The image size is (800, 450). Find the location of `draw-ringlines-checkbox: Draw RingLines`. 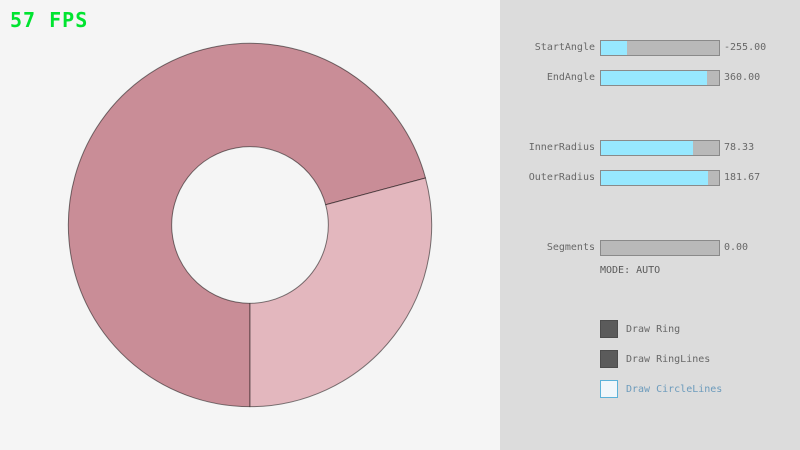

draw-ringlines-checkbox: Draw RingLines is located at coordinates (655, 359).